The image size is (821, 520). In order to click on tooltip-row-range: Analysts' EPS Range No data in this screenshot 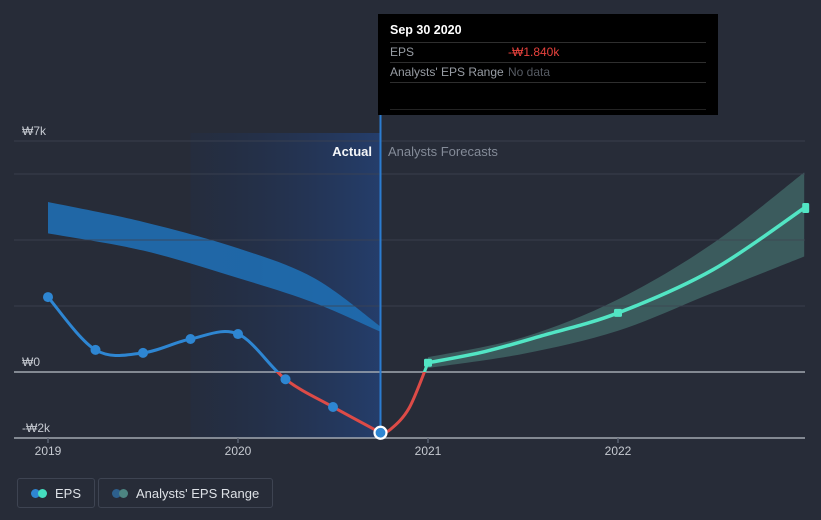, I will do `click(548, 73)`.